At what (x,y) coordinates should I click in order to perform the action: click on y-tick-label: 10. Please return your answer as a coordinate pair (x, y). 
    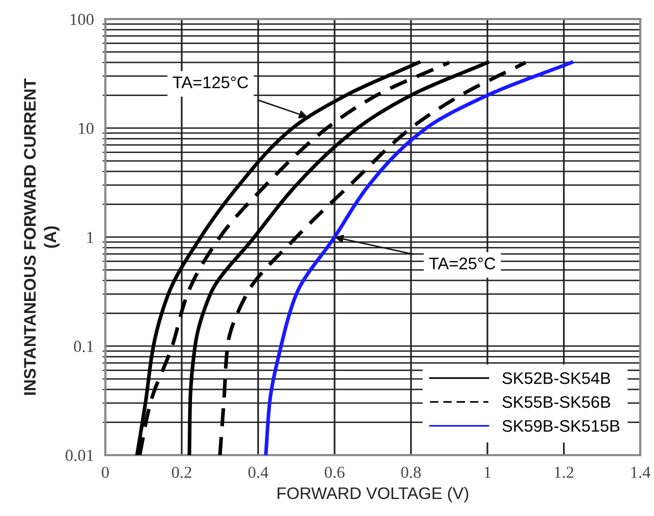
    Looking at the image, I should click on (86, 128).